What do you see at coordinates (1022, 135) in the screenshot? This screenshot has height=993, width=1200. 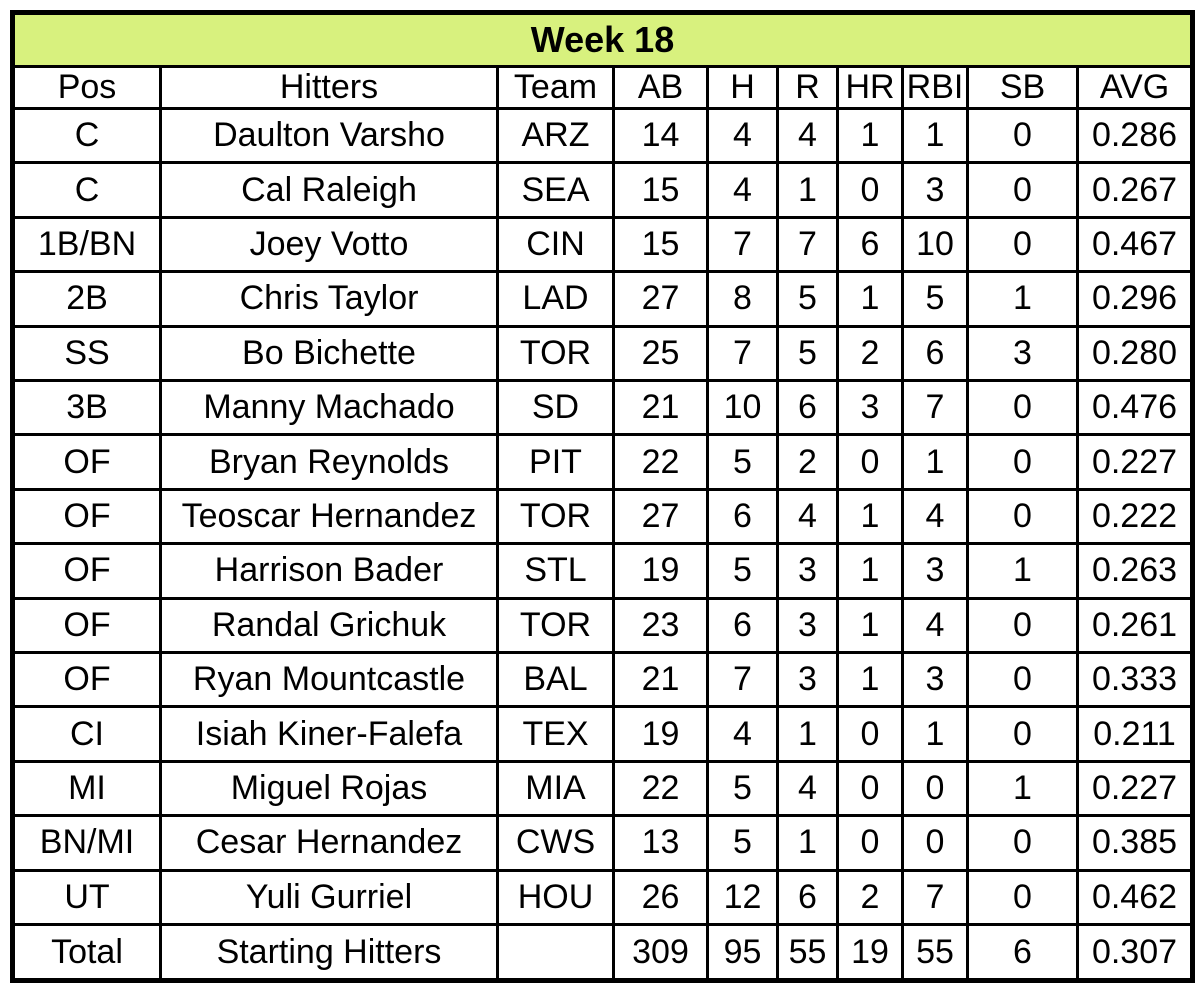 I see `cell-sb: 0` at bounding box center [1022, 135].